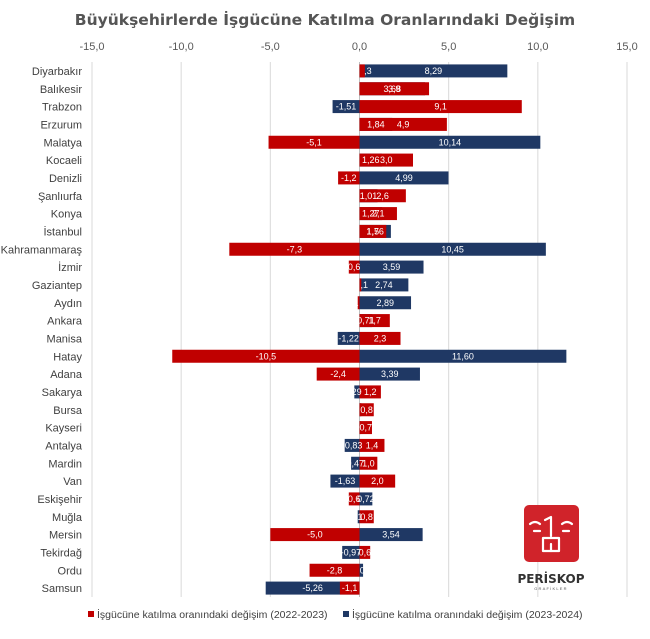 This screenshot has width=650, height=639. What do you see at coordinates (68, 411) in the screenshot?
I see `category-label-bursa: Bursa` at bounding box center [68, 411].